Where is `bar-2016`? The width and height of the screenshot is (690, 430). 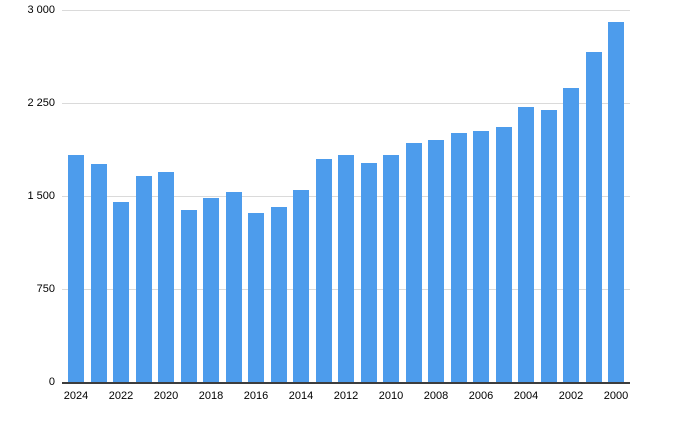 bar-2016 is located at coordinates (256, 297).